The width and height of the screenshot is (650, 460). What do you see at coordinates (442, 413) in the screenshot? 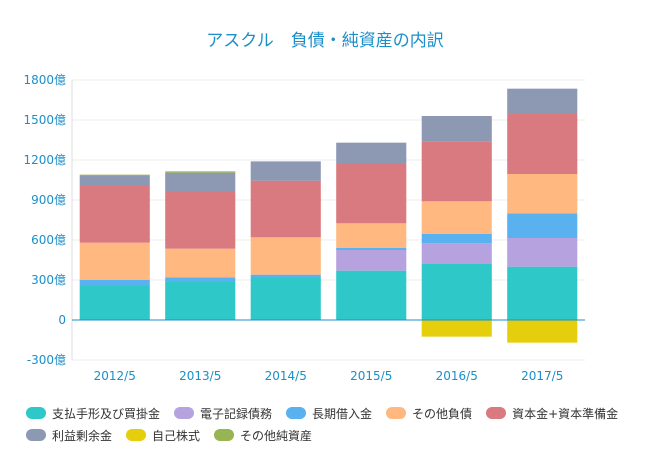
I see `legend-label: その他負債` at bounding box center [442, 413].